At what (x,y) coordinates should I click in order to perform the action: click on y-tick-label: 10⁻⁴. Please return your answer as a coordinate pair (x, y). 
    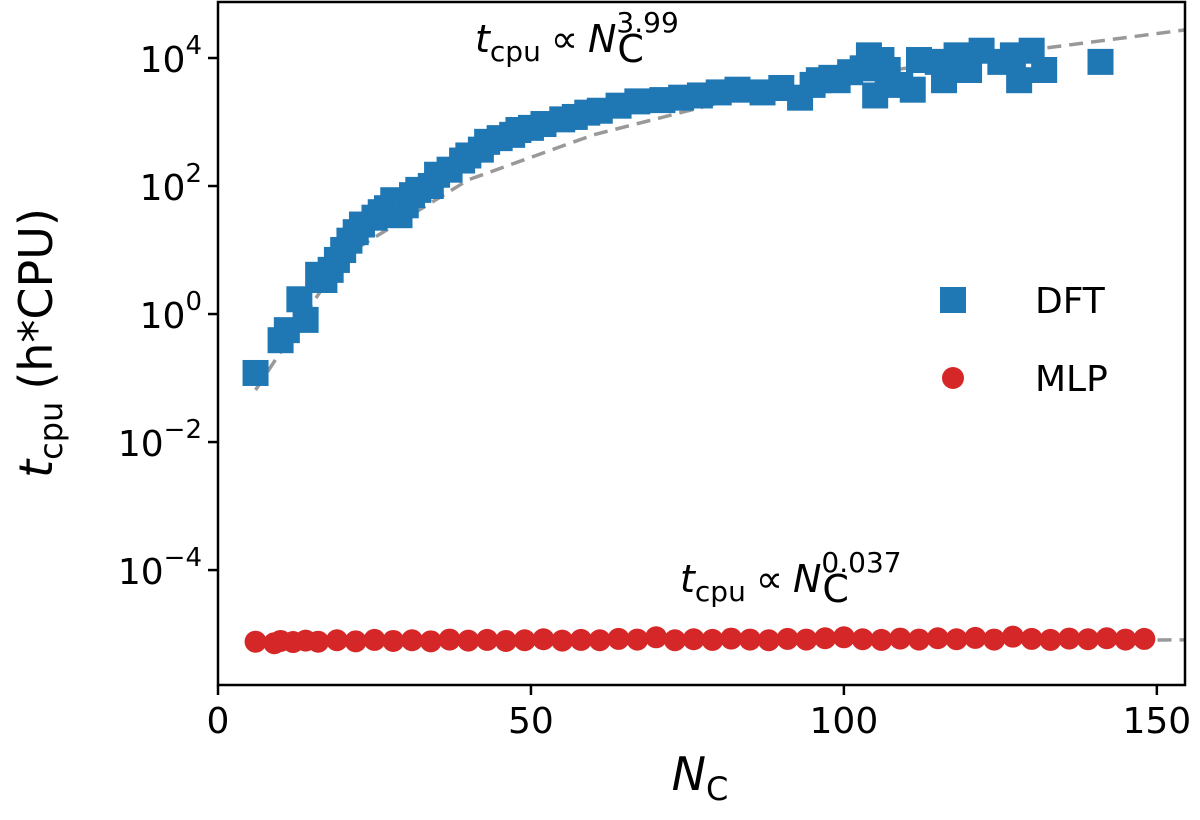
    Looking at the image, I should click on (160, 568).